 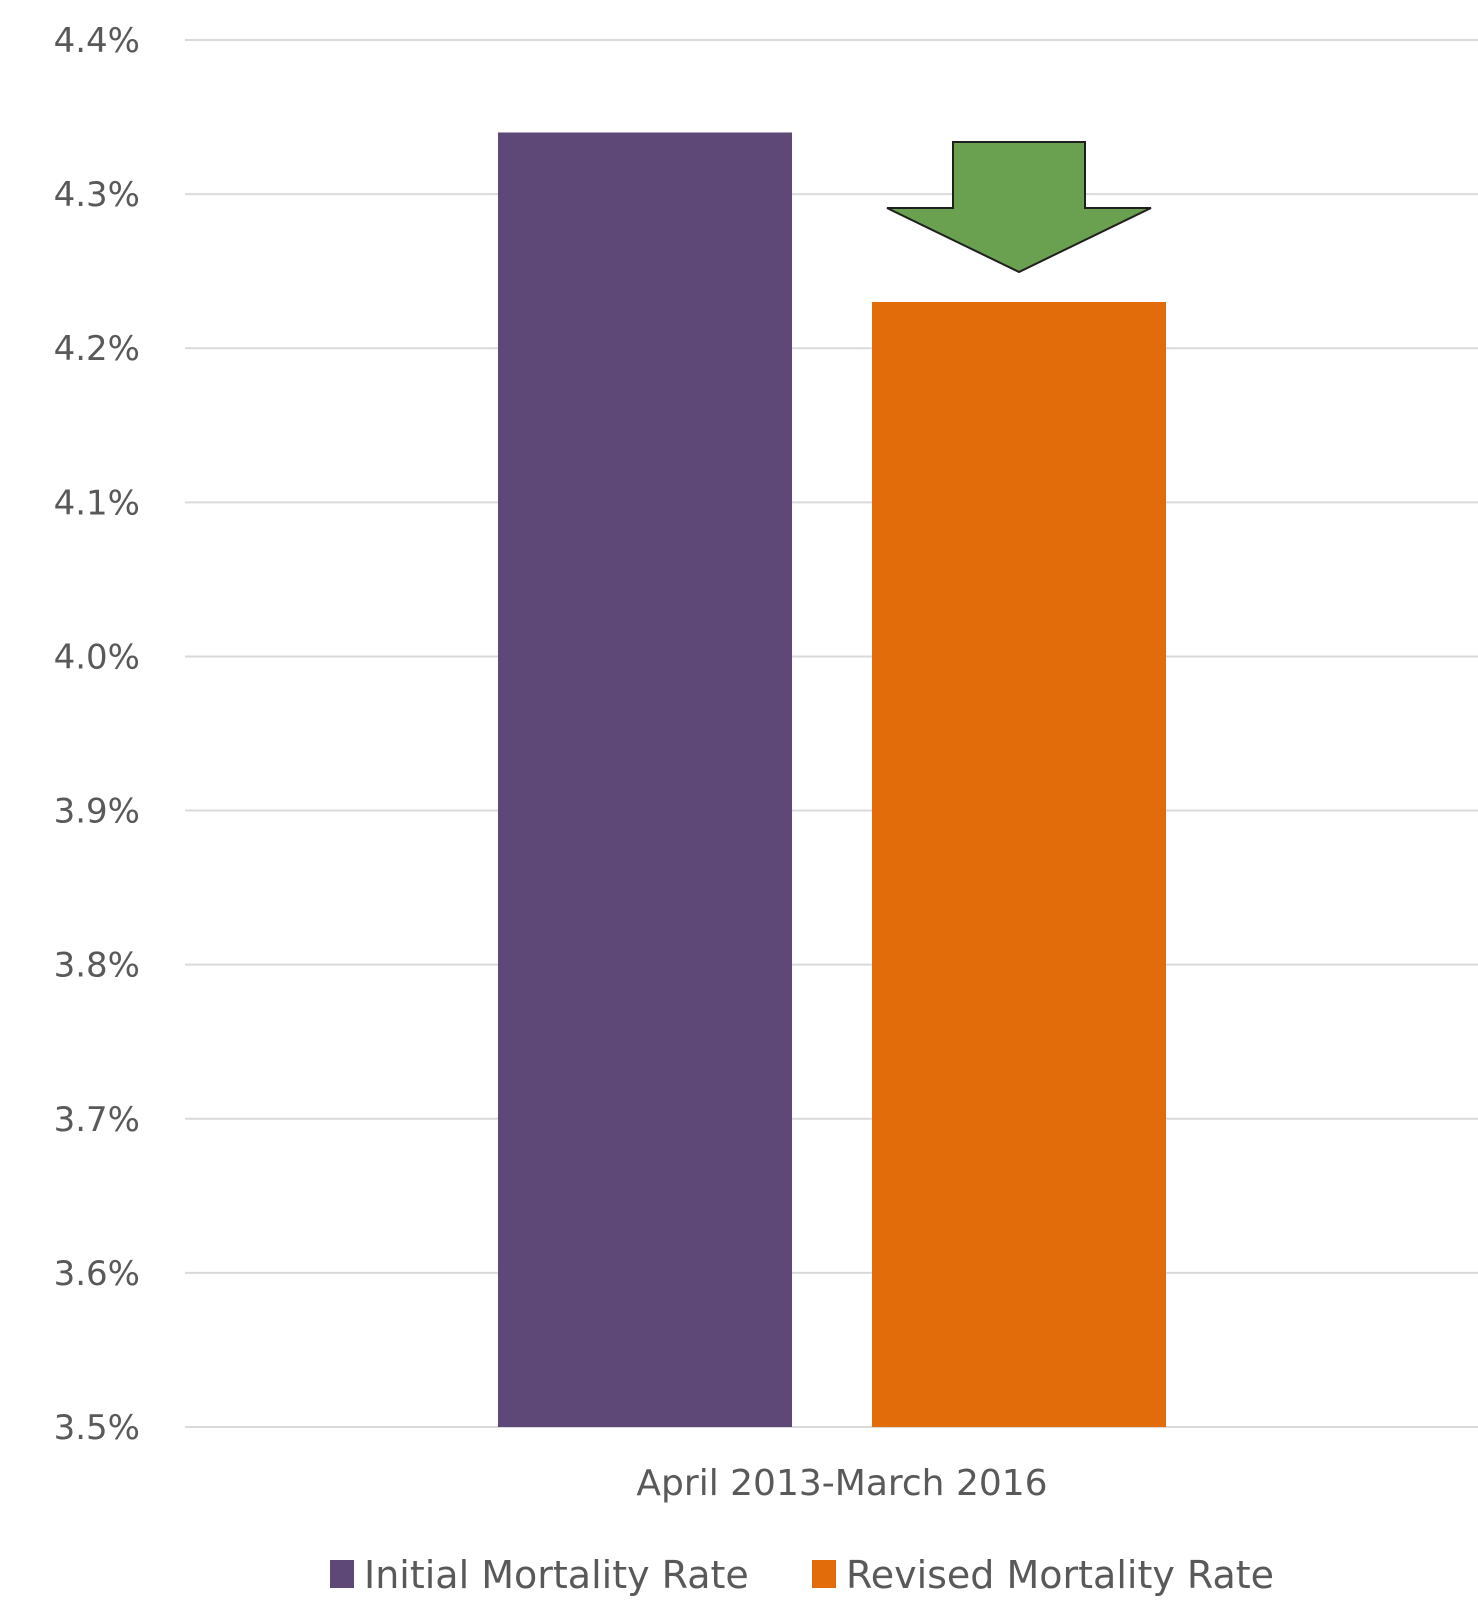 What do you see at coordinates (97, 734) in the screenshot?
I see `y-axis-tick-labels: 3.5% 3.6% 3.7% 3.8% 3.9% 4.0% 4.1% 4.2% 4.3% 4.4%` at bounding box center [97, 734].